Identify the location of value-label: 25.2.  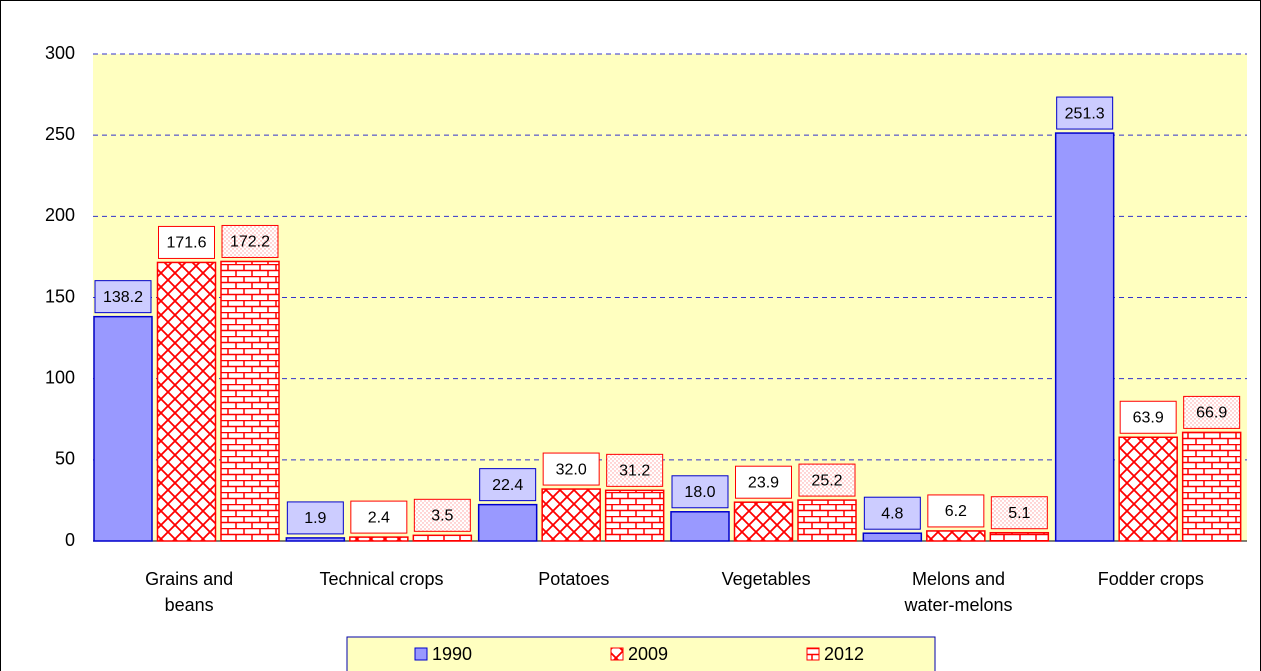
(826, 480).